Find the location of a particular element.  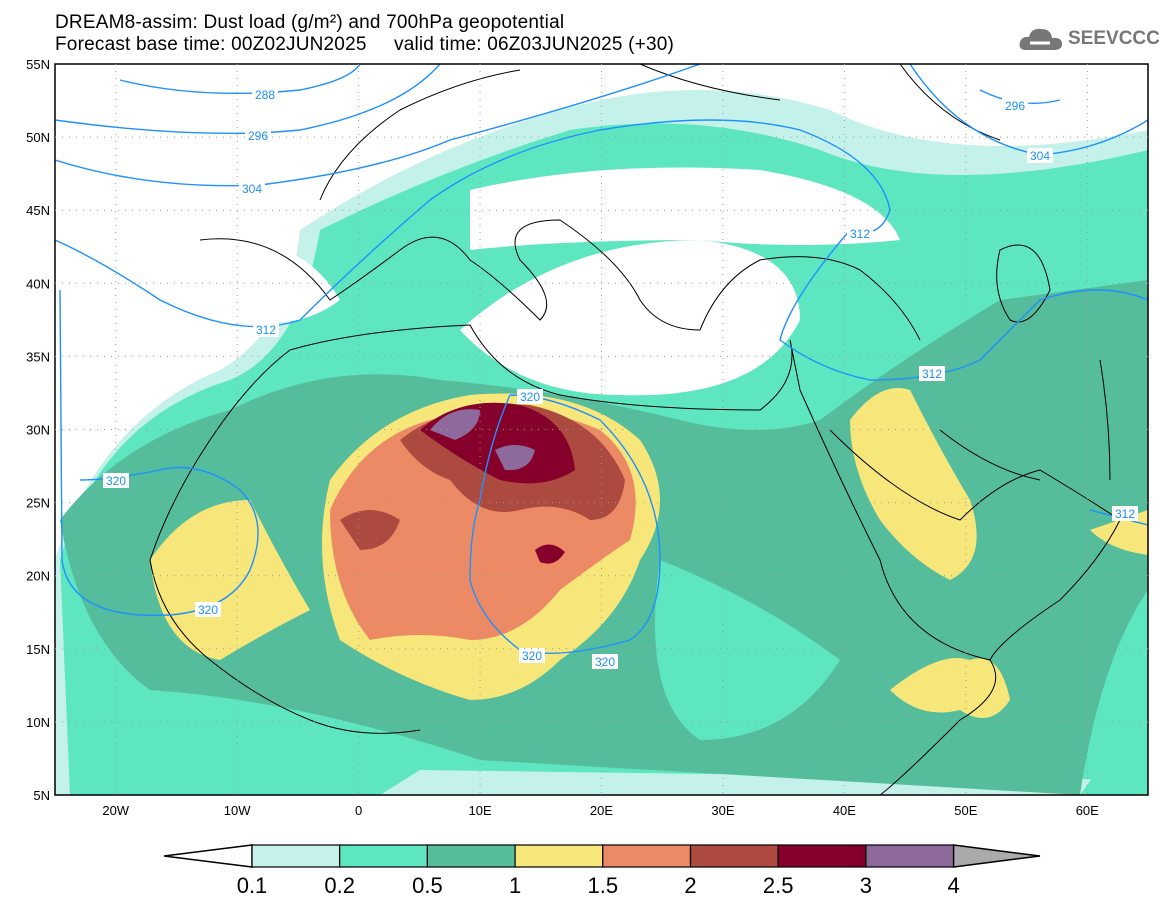

lat-label: 40N is located at coordinates (38, 283).